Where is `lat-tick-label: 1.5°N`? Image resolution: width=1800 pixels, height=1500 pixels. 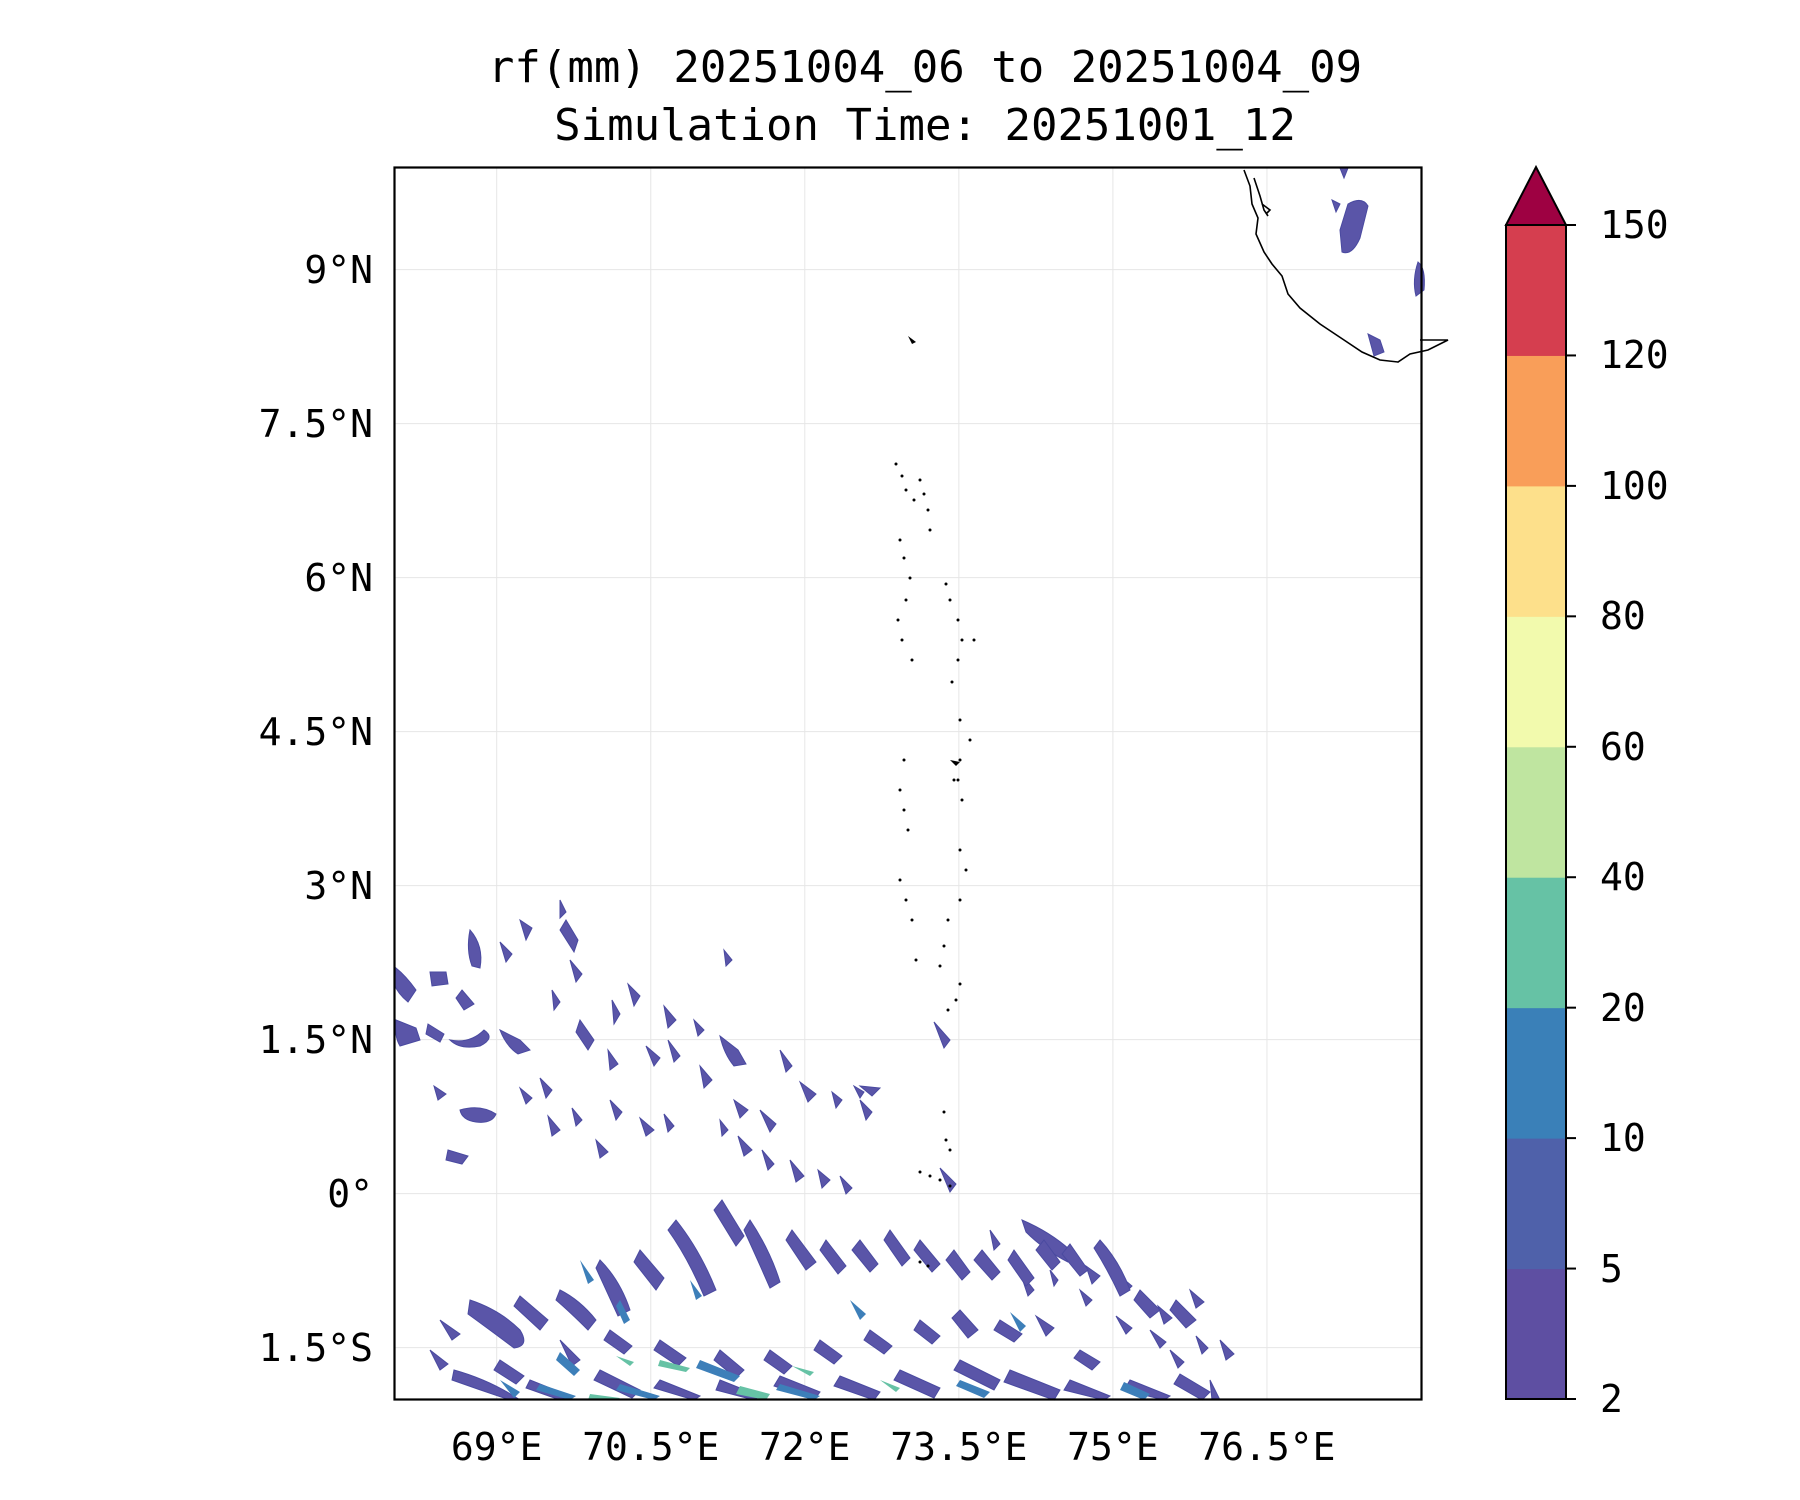 lat-tick-label: 1.5°N is located at coordinates (315, 1039).